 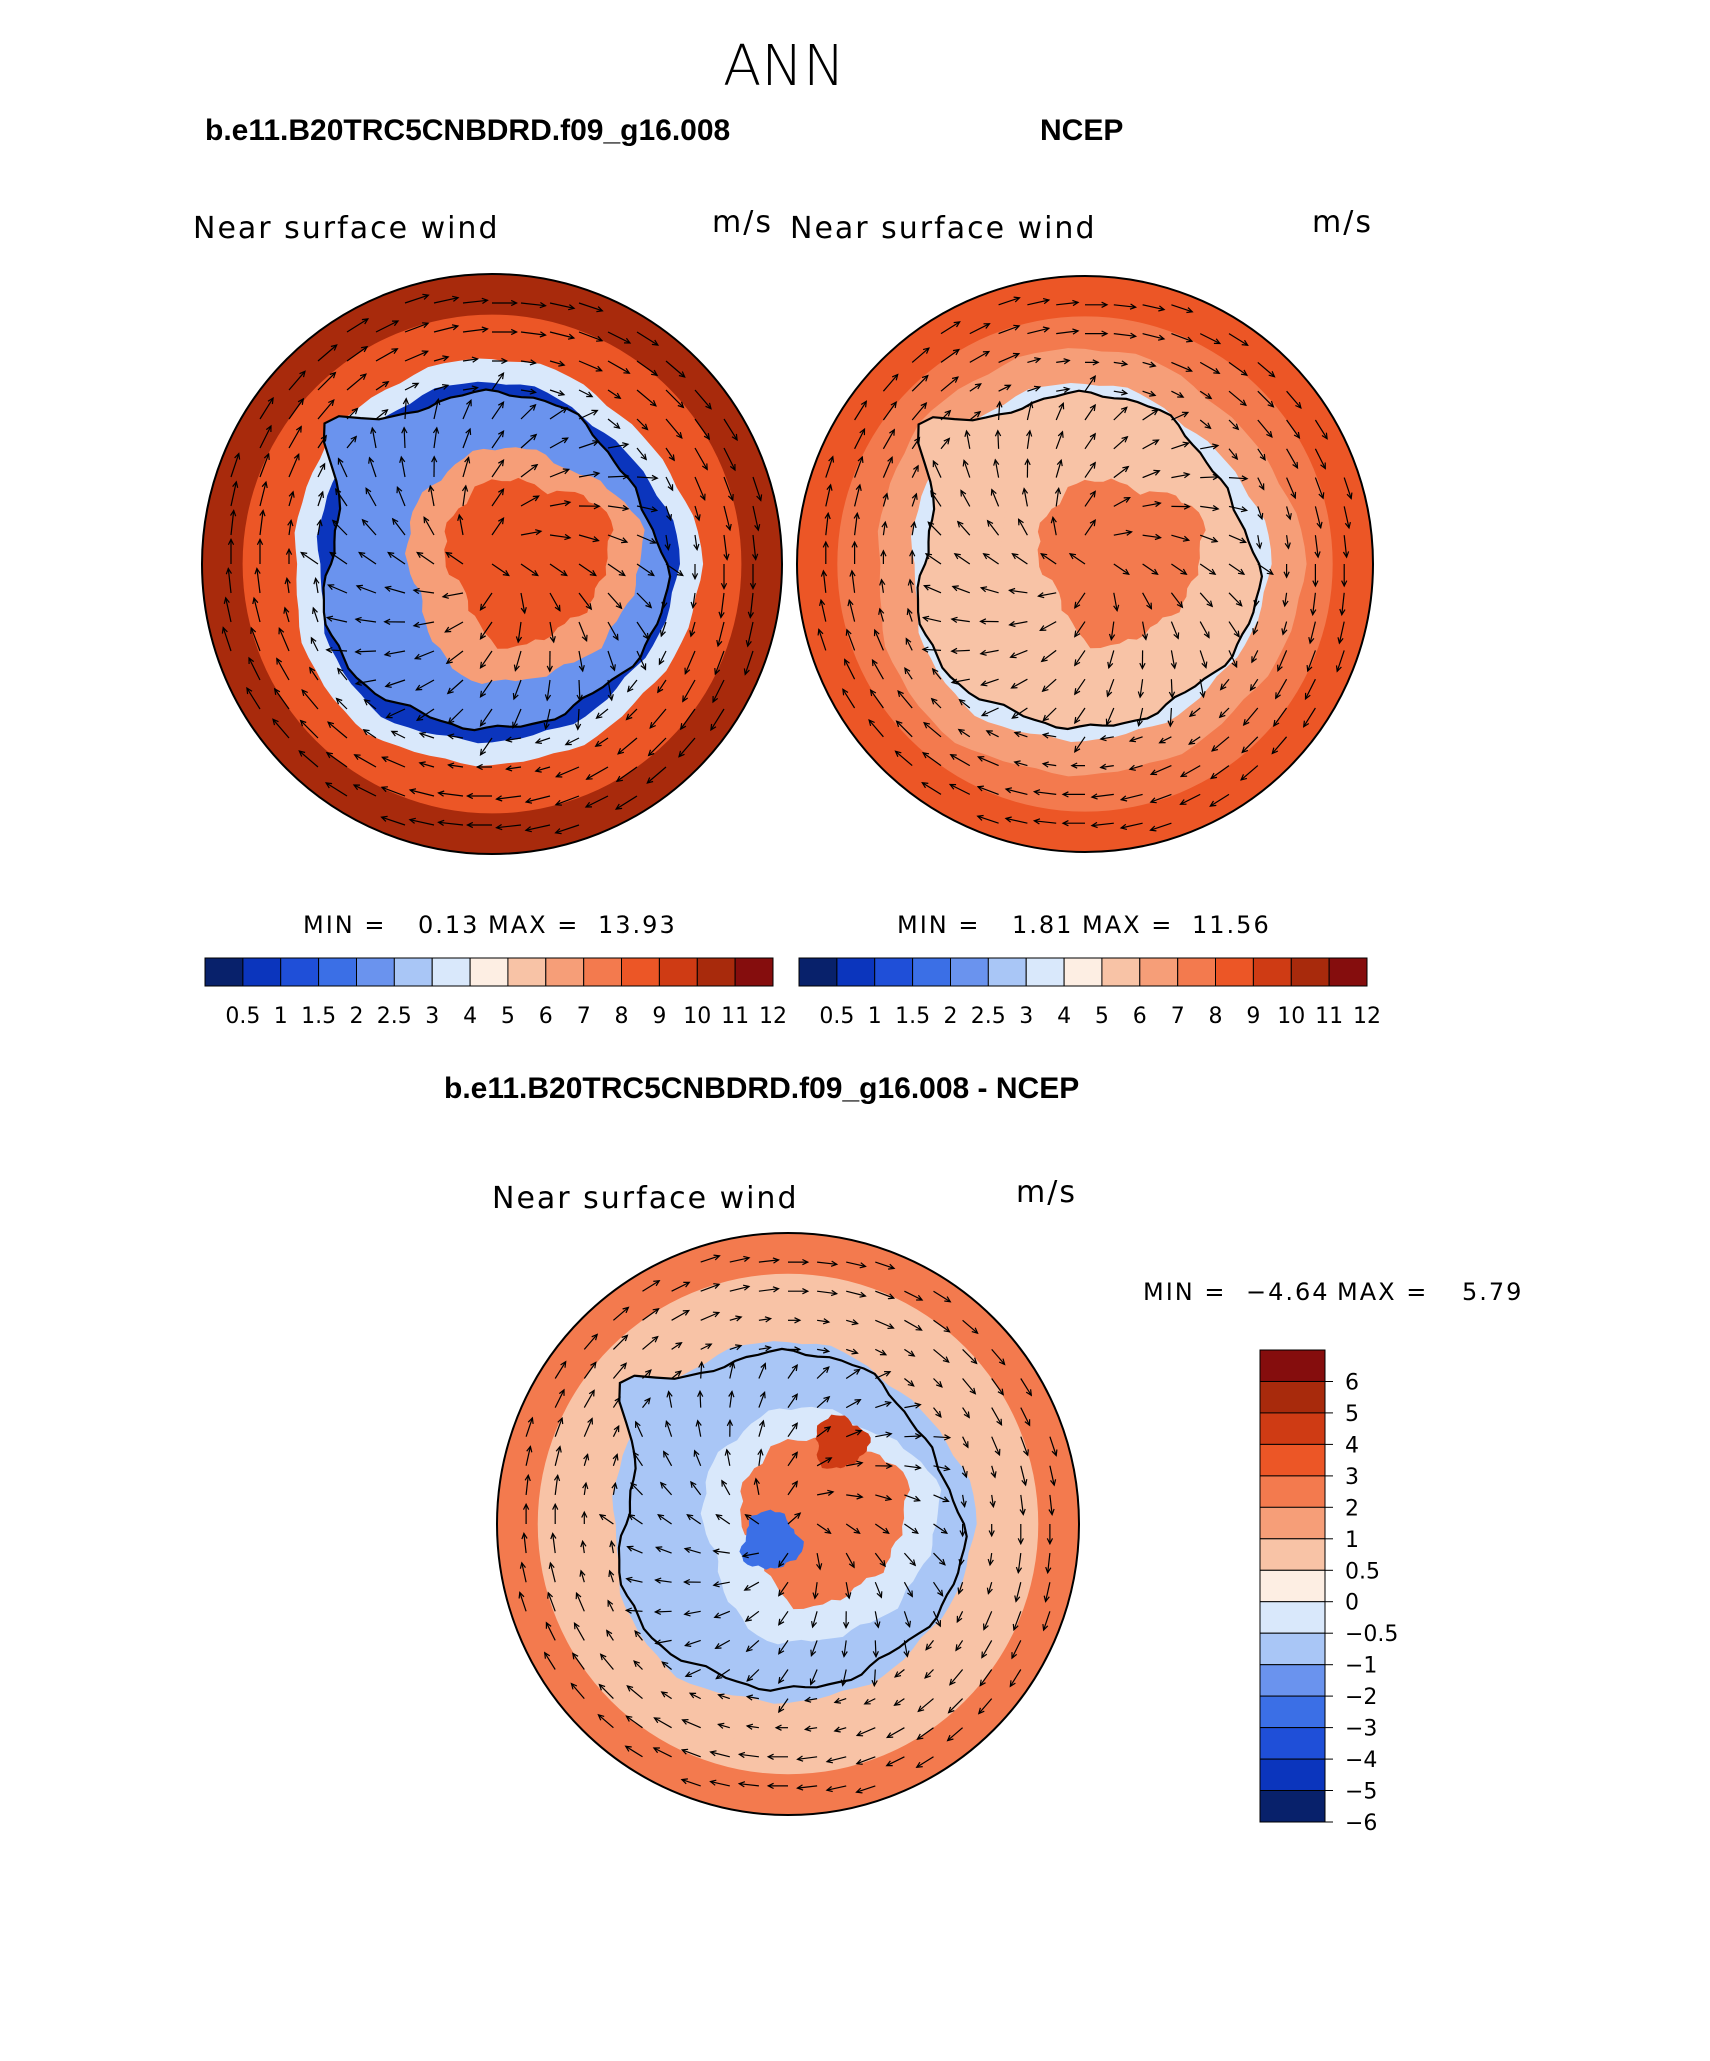 What do you see at coordinates (1046, 1192) in the screenshot?
I see `panel-diff-units: m/s` at bounding box center [1046, 1192].